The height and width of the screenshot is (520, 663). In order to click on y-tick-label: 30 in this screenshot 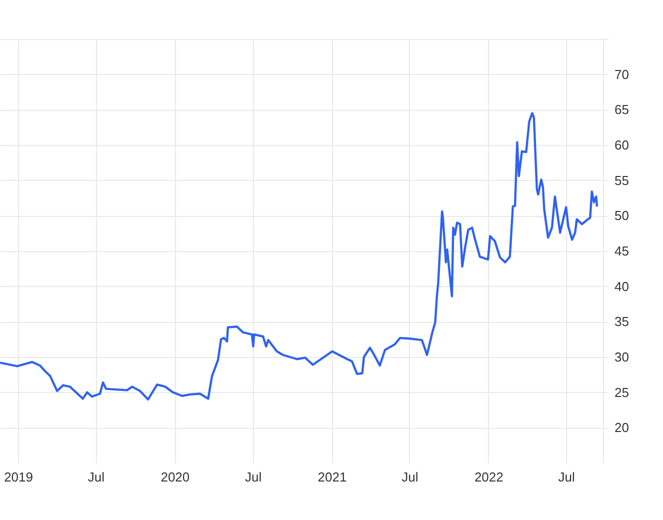, I will do `click(621, 357)`.